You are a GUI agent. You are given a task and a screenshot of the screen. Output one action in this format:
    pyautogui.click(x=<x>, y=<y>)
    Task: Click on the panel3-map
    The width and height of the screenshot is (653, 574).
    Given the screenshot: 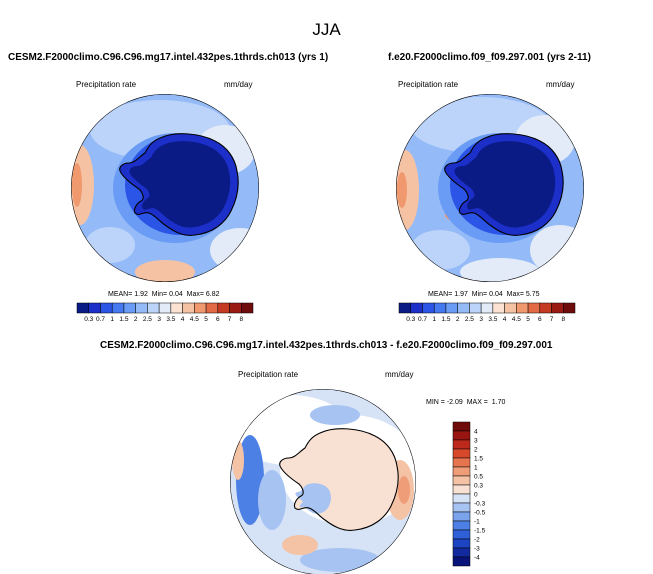 What is the action you would take?
    pyautogui.click(x=323, y=481)
    